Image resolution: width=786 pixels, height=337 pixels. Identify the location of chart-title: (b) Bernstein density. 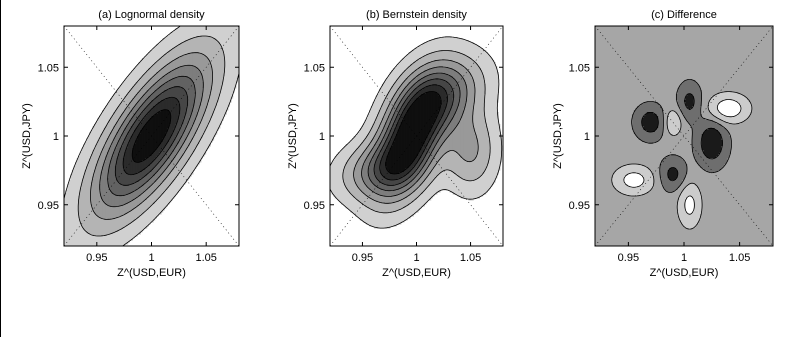
(416, 15).